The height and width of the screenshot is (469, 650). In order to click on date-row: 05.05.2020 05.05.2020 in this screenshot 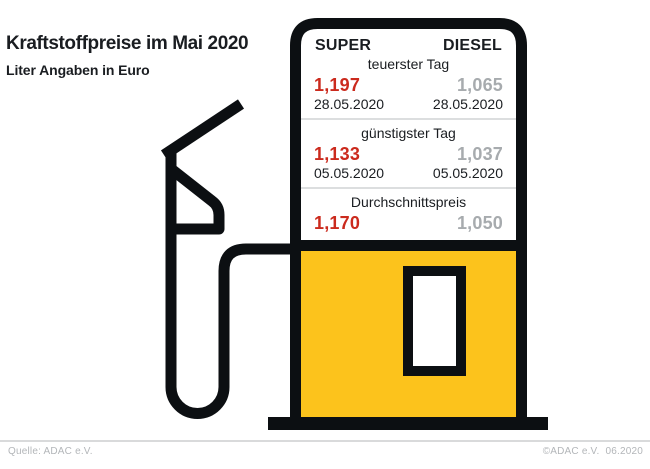, I will do `click(408, 173)`.